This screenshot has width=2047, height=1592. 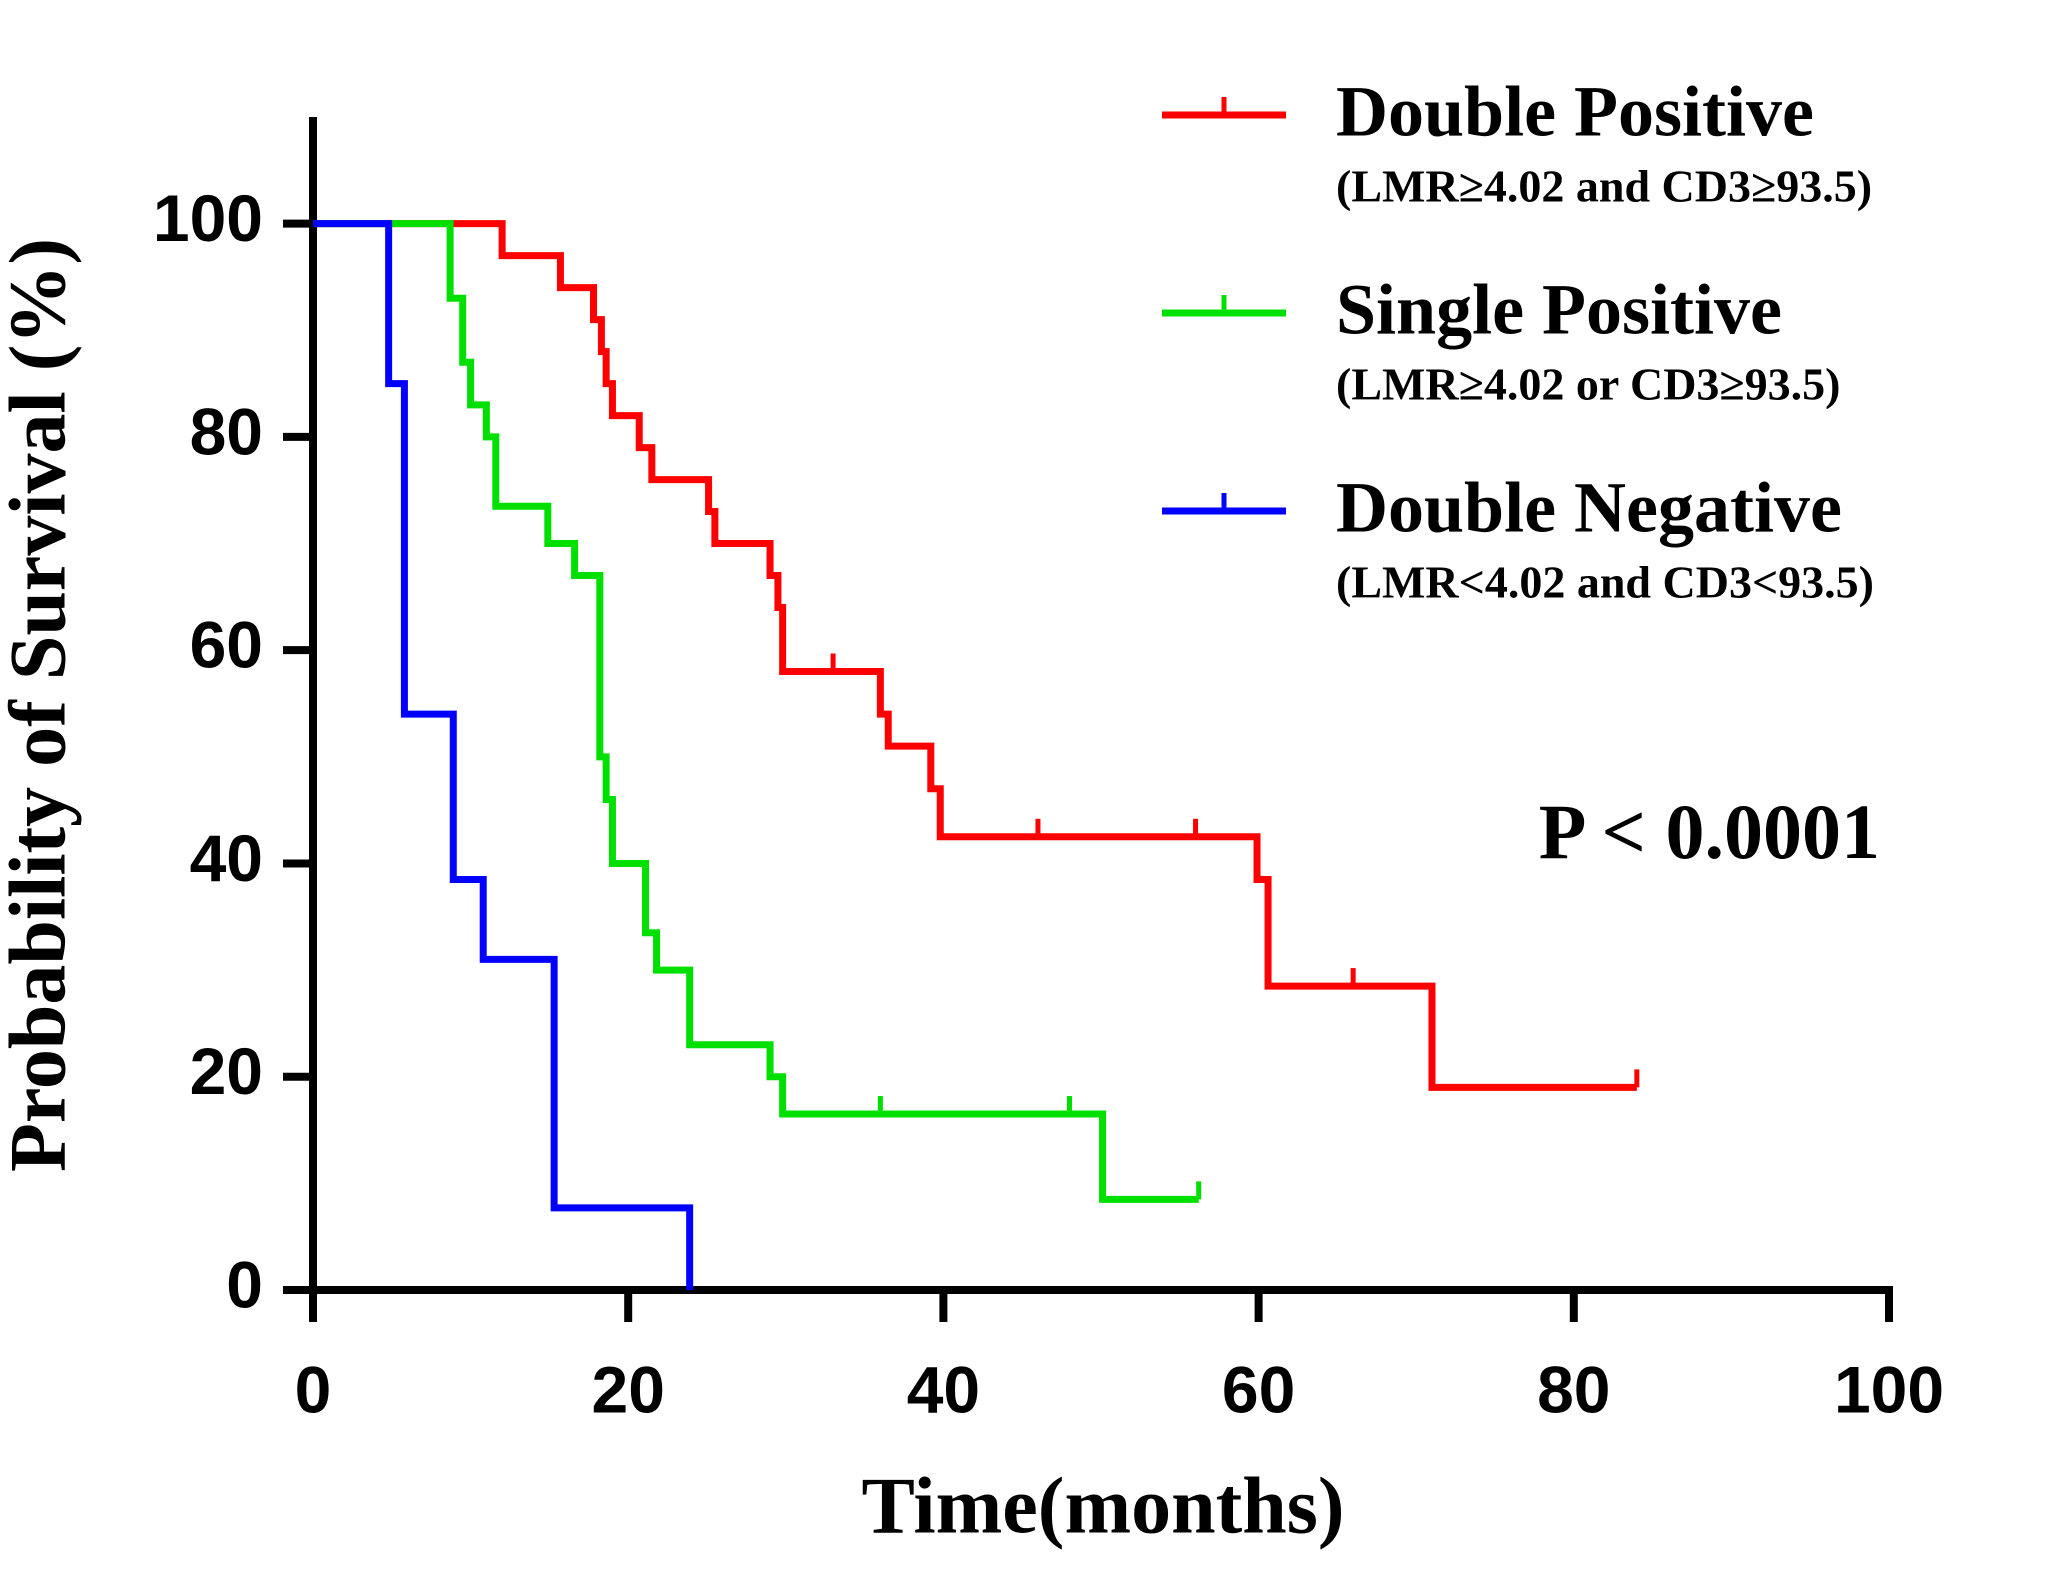 I want to click on y-tick-label: 20, so click(x=226, y=1071).